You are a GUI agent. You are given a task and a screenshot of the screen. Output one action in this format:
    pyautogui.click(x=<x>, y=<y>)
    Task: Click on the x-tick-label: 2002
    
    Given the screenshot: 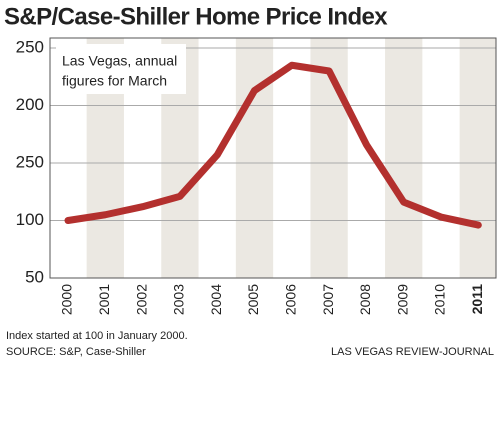 What is the action you would take?
    pyautogui.click(x=141, y=299)
    